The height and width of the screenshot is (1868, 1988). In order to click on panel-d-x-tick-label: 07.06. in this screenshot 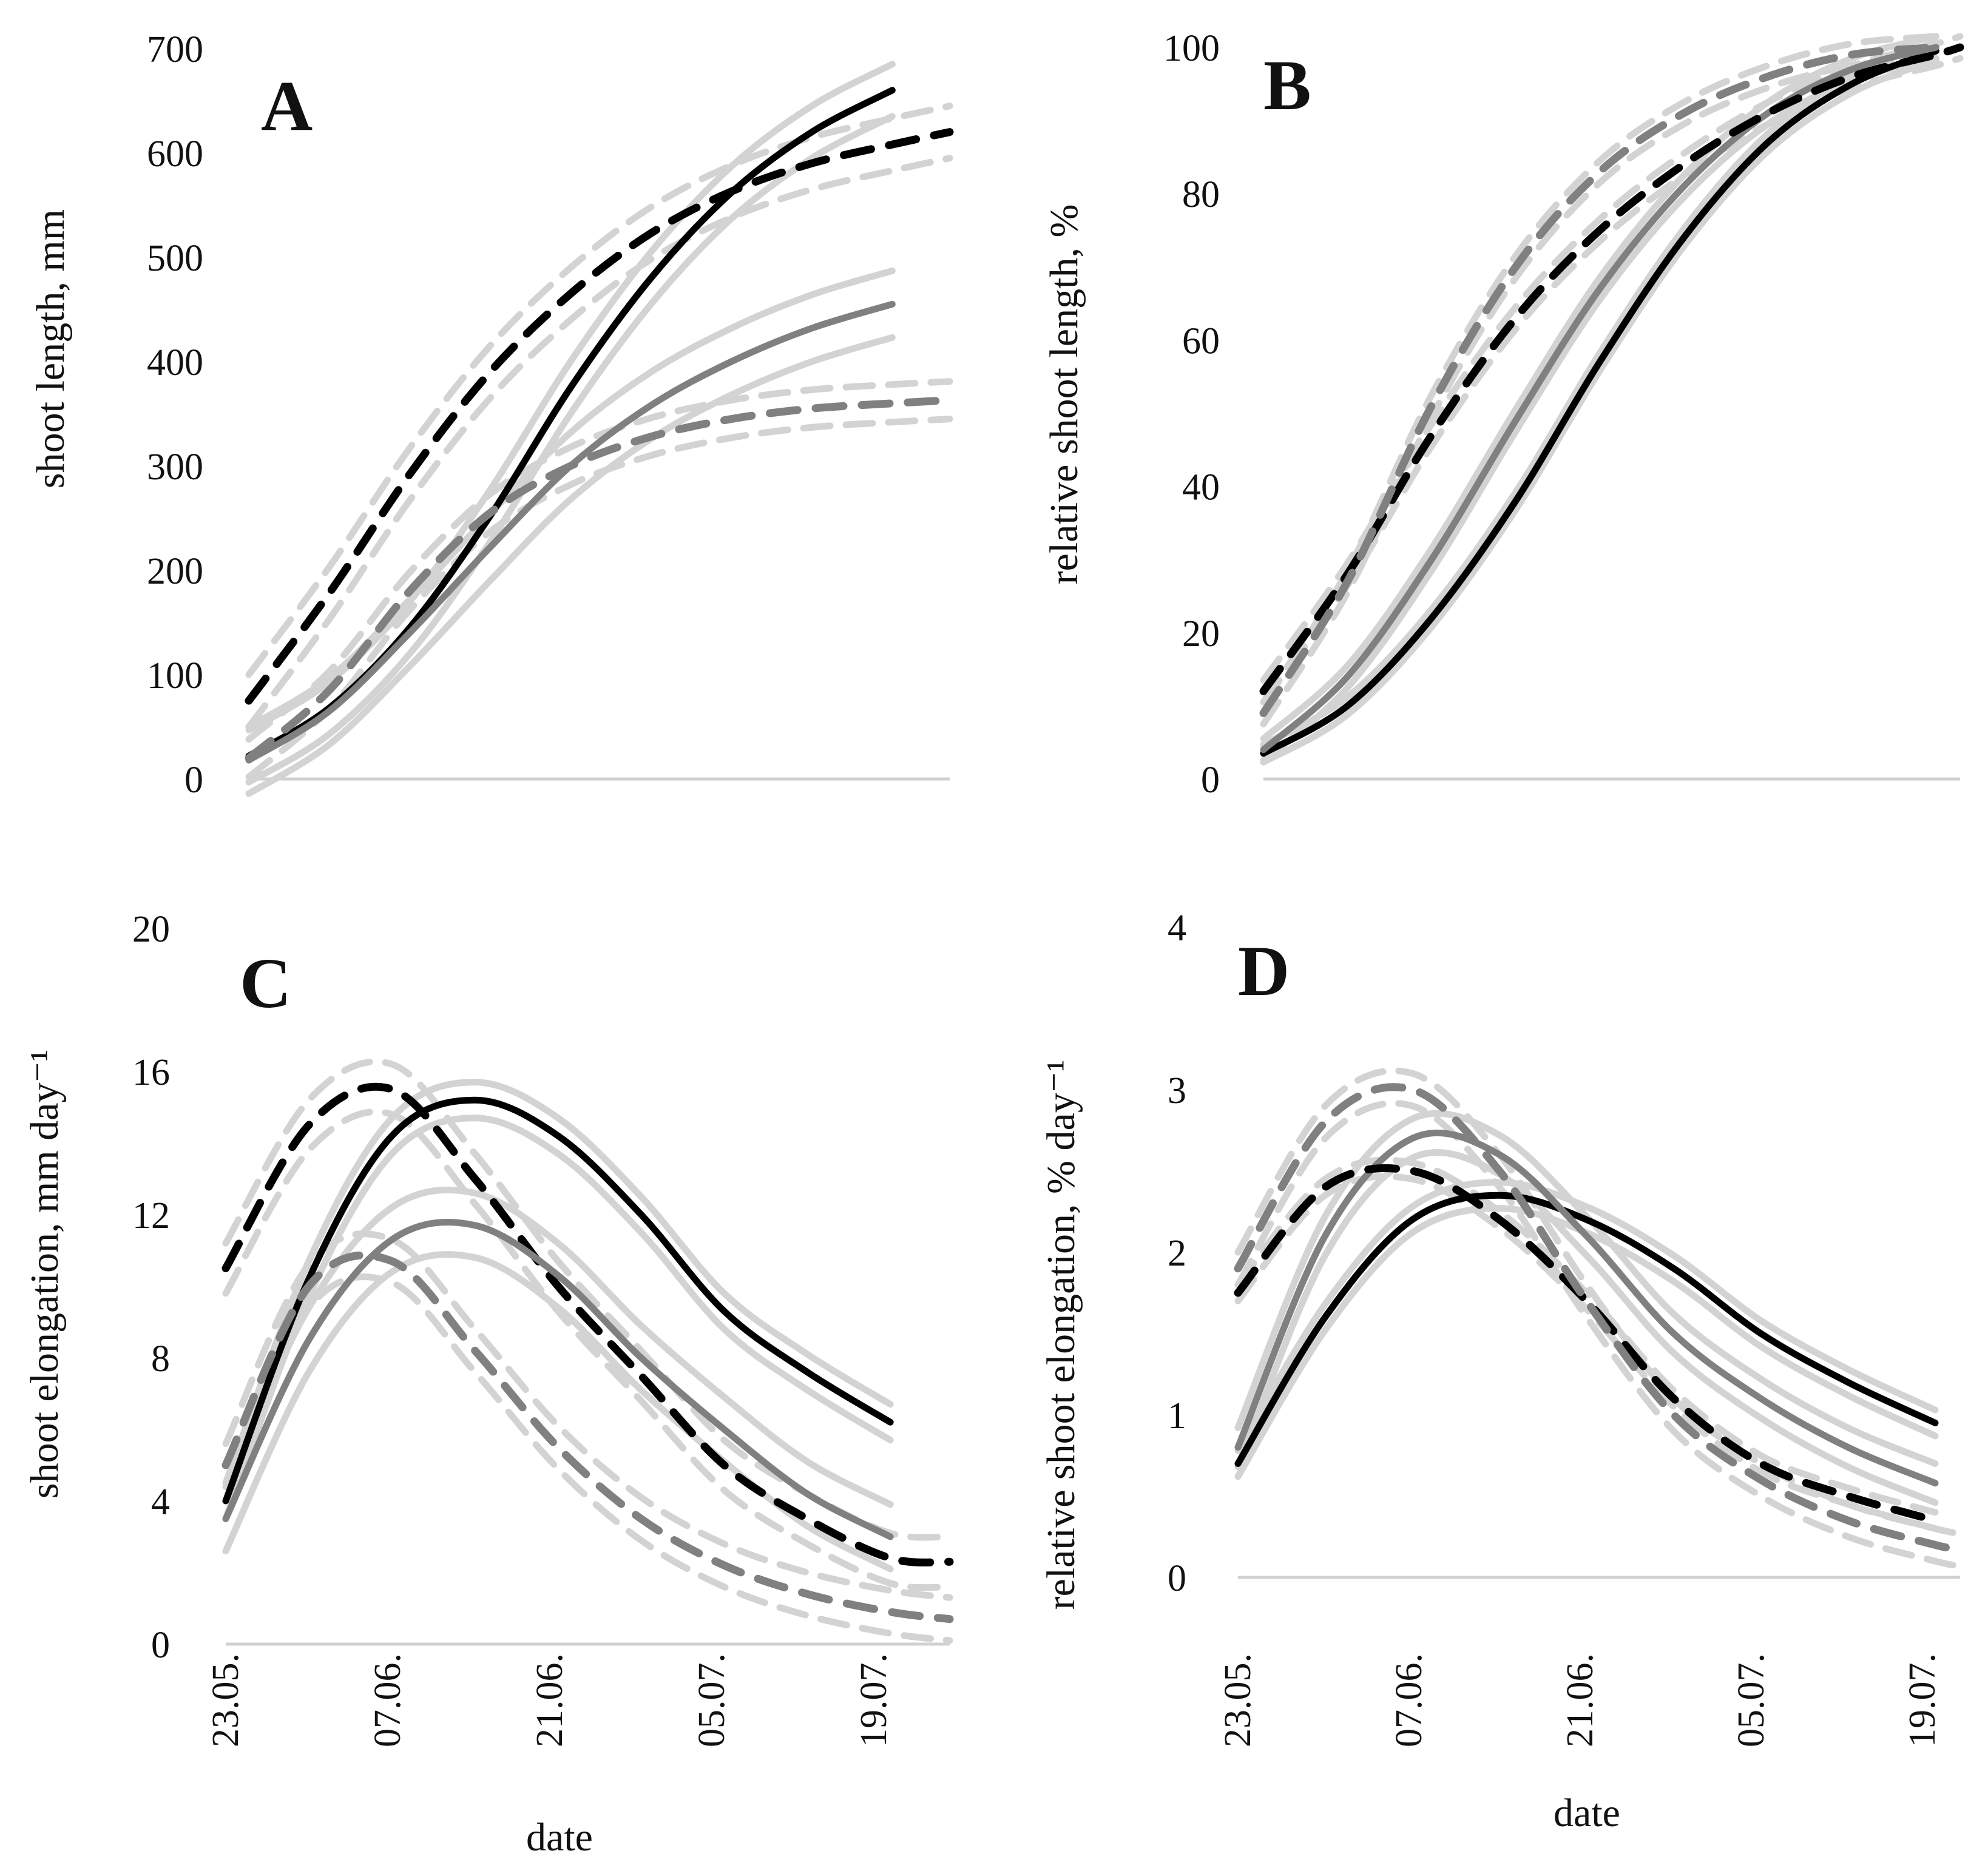, I will do `click(1409, 1700)`.